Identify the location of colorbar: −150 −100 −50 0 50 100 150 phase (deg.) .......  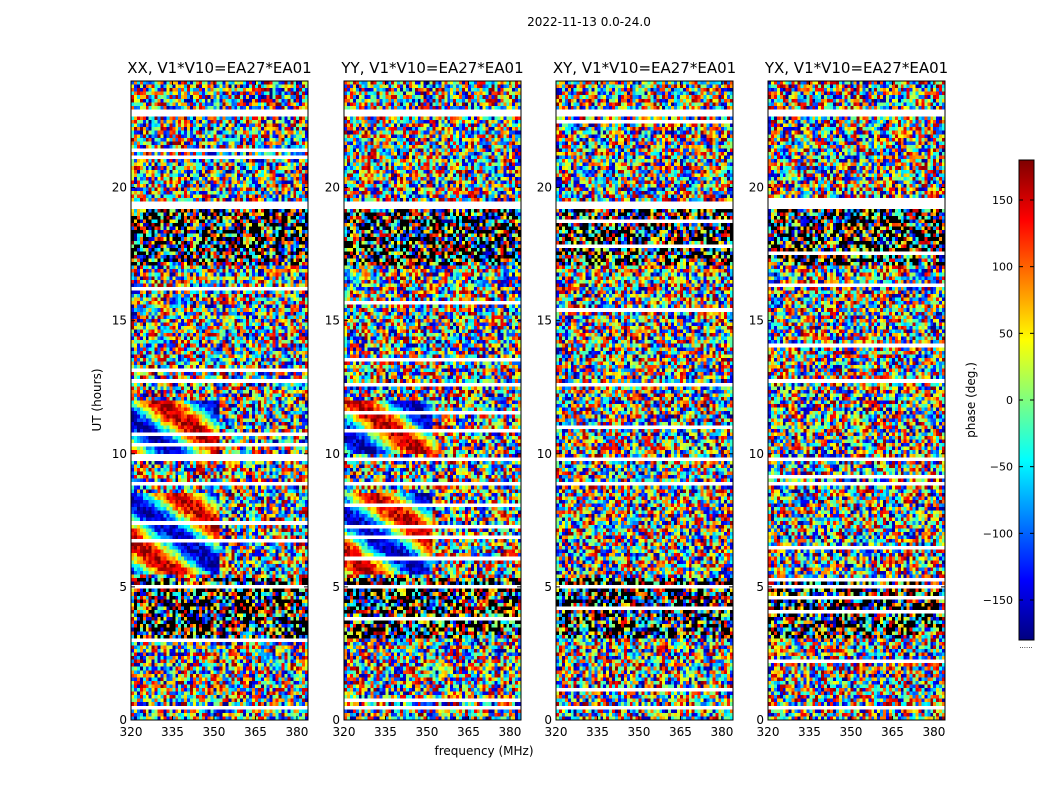
(999, 404).